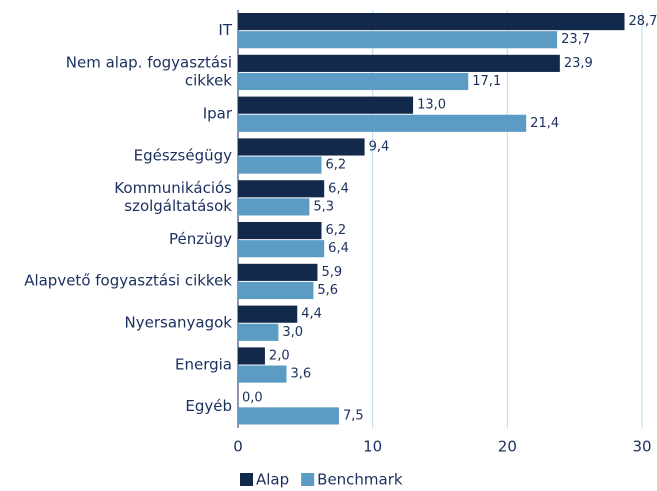  What do you see at coordinates (431, 105) in the screenshot?
I see `value-label: 13,0` at bounding box center [431, 105].